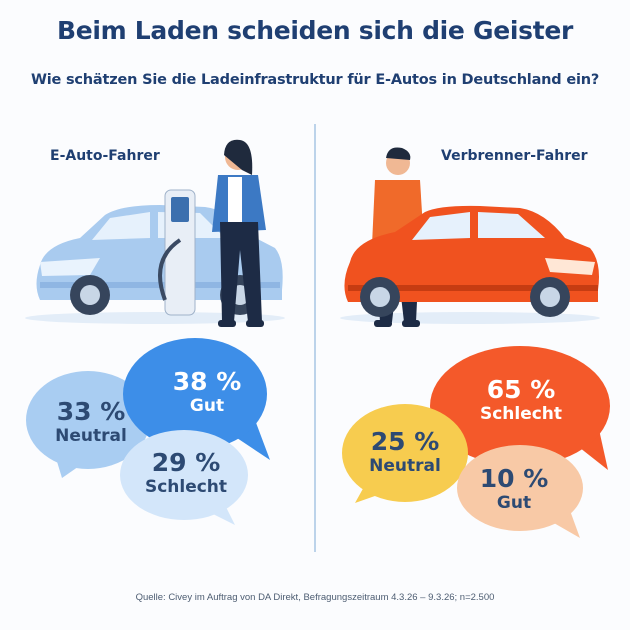 The width and height of the screenshot is (630, 630). I want to click on bubble-ev-neutral, so click(88, 424).